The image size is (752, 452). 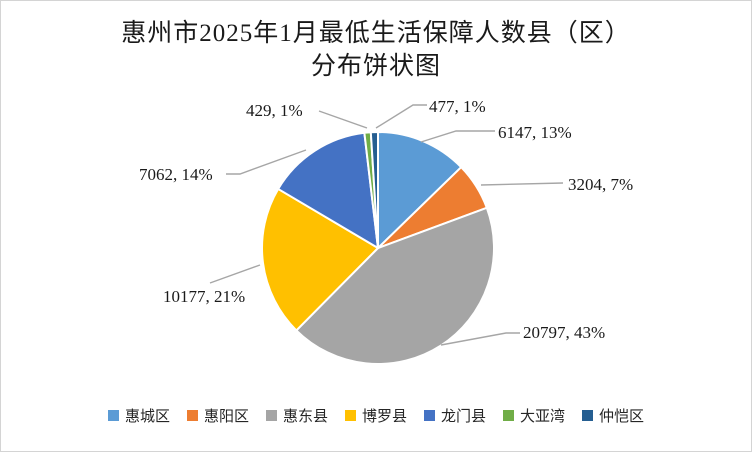 I want to click on leader-line-zhongkai, so click(x=401, y=116).